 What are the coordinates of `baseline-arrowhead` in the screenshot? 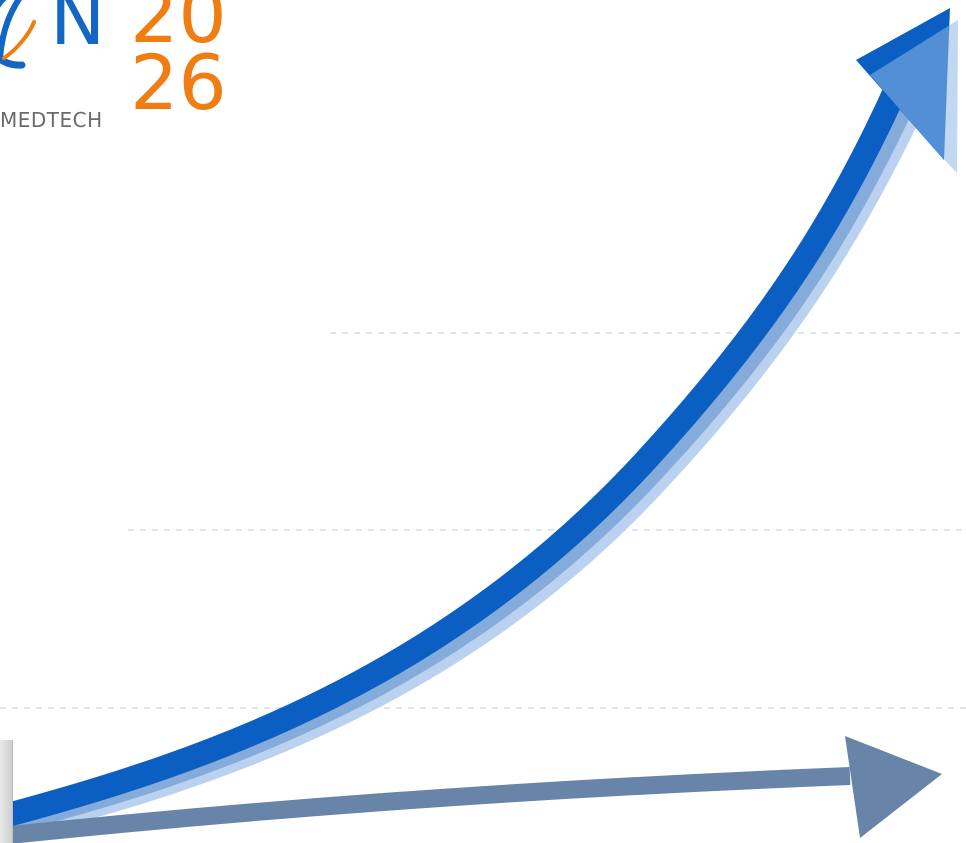 It's located at (893, 787).